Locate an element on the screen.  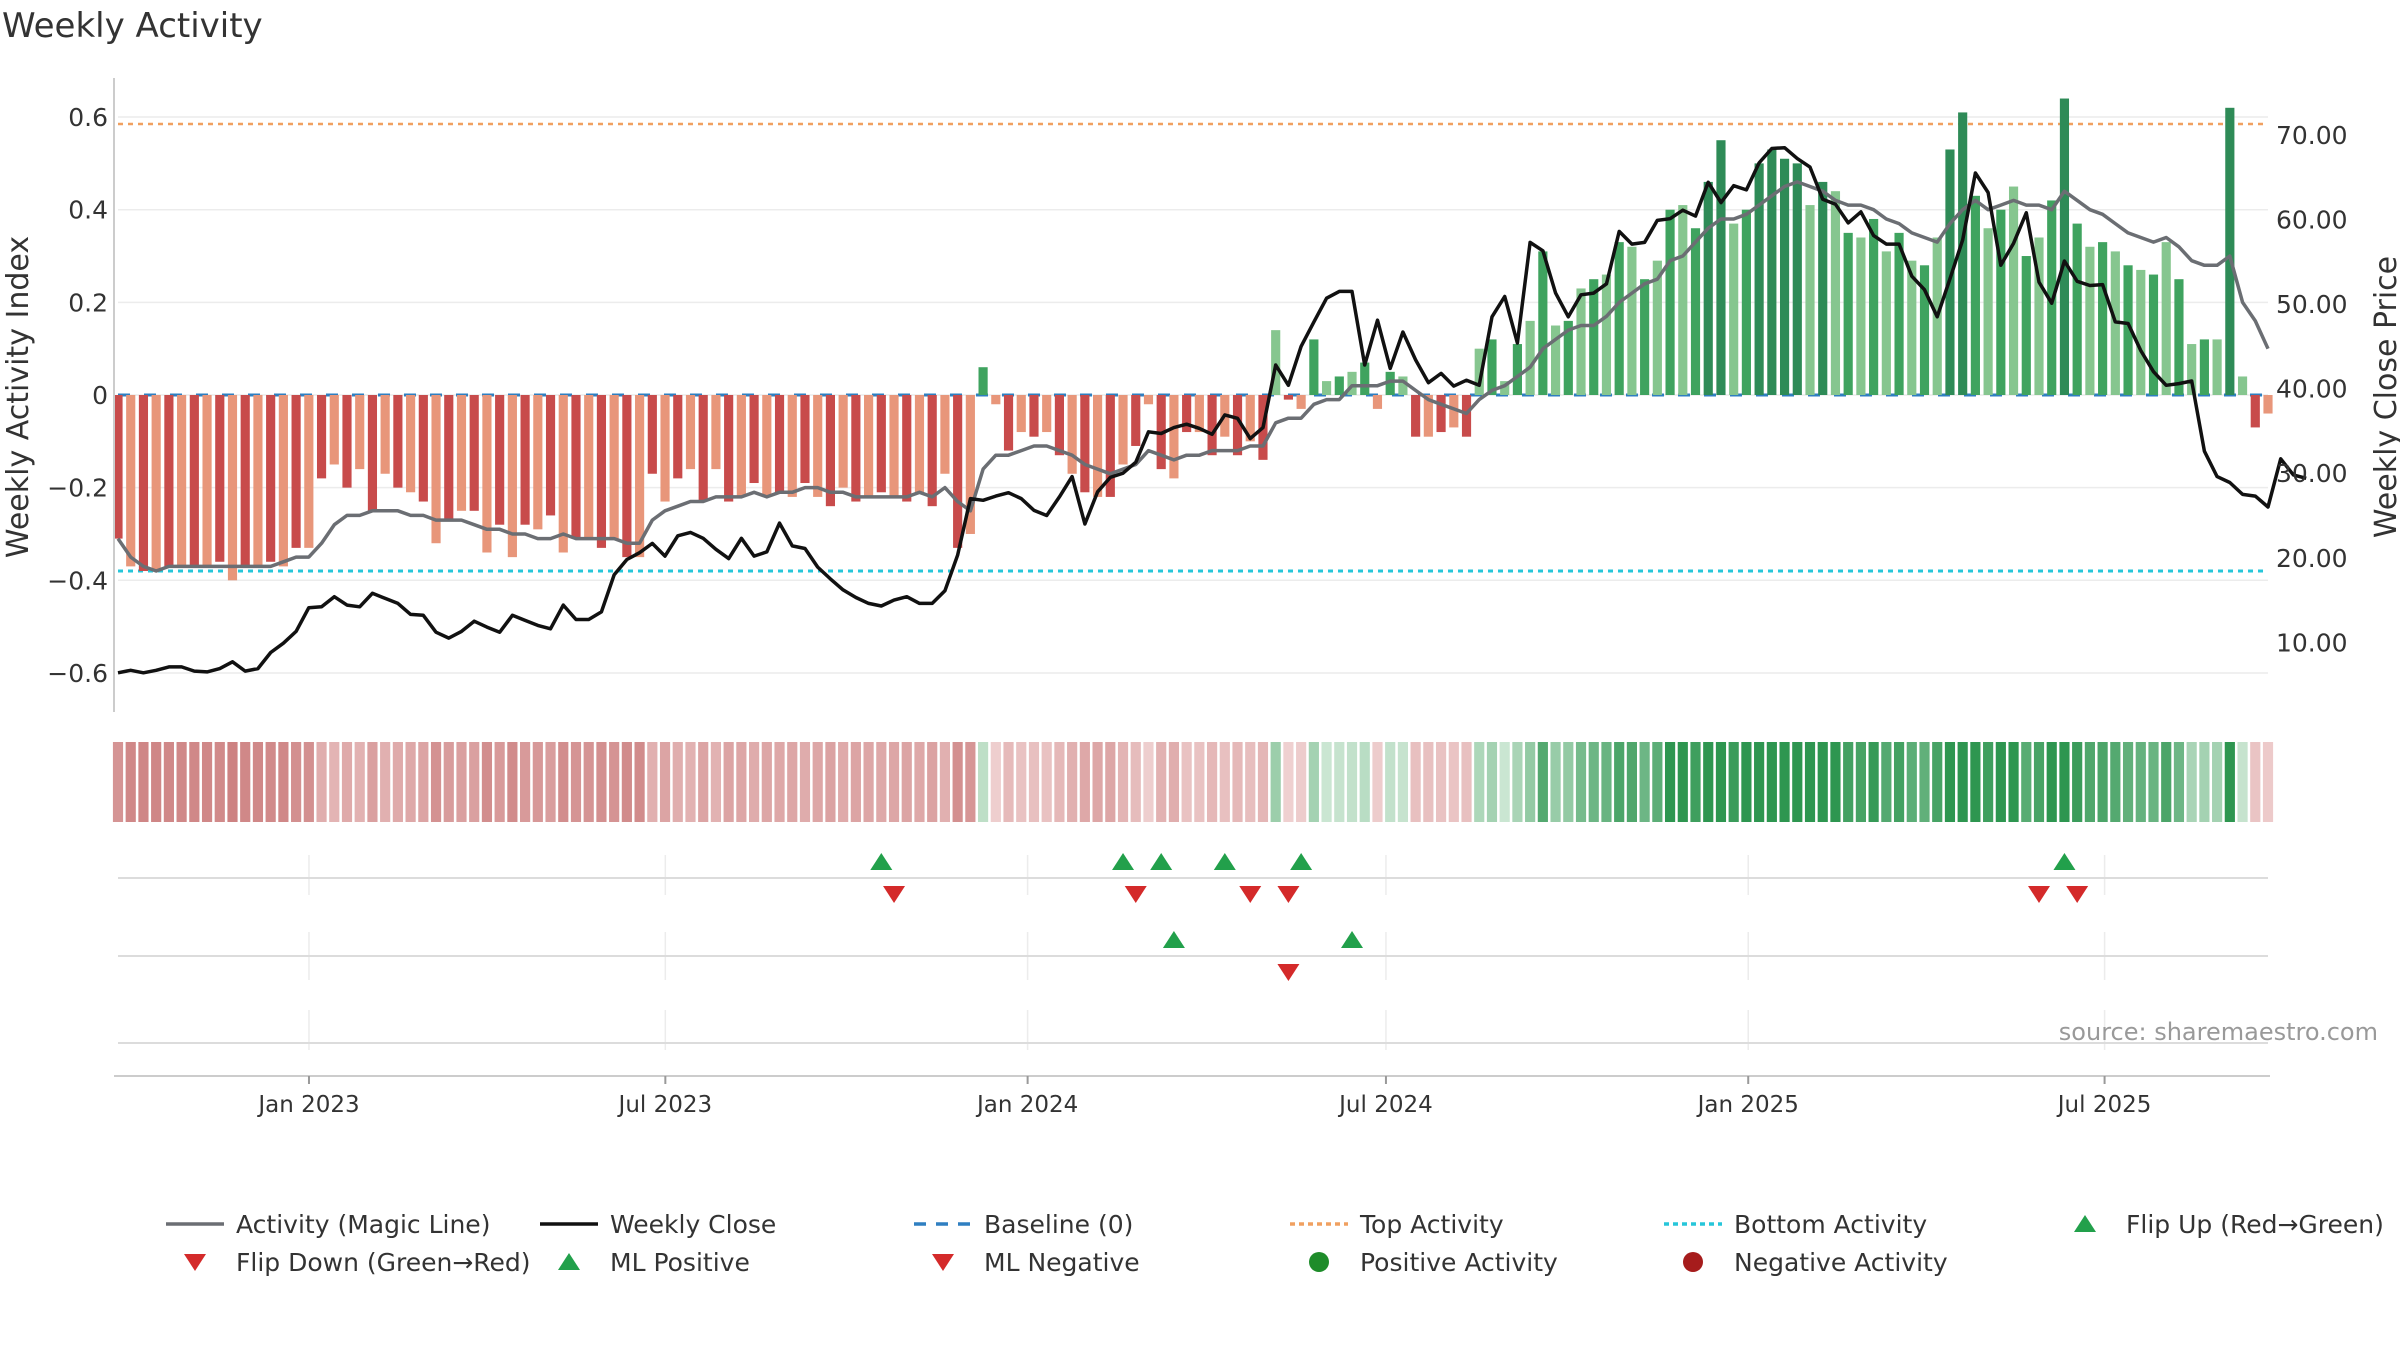
y-tick-label-right: 70.00 is located at coordinates (2312, 135).